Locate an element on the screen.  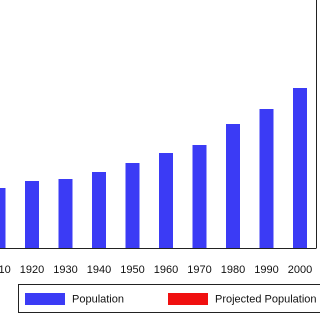
legend-label: Projected Population is located at coordinates (266, 299).